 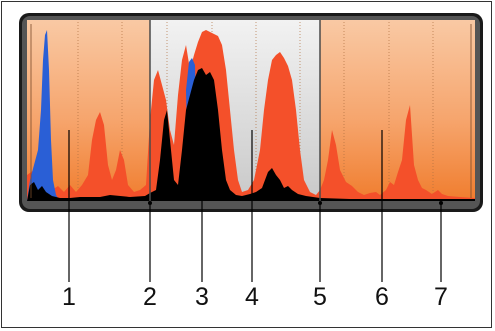 What do you see at coordinates (252, 297) in the screenshot?
I see `callout-4: 4` at bounding box center [252, 297].